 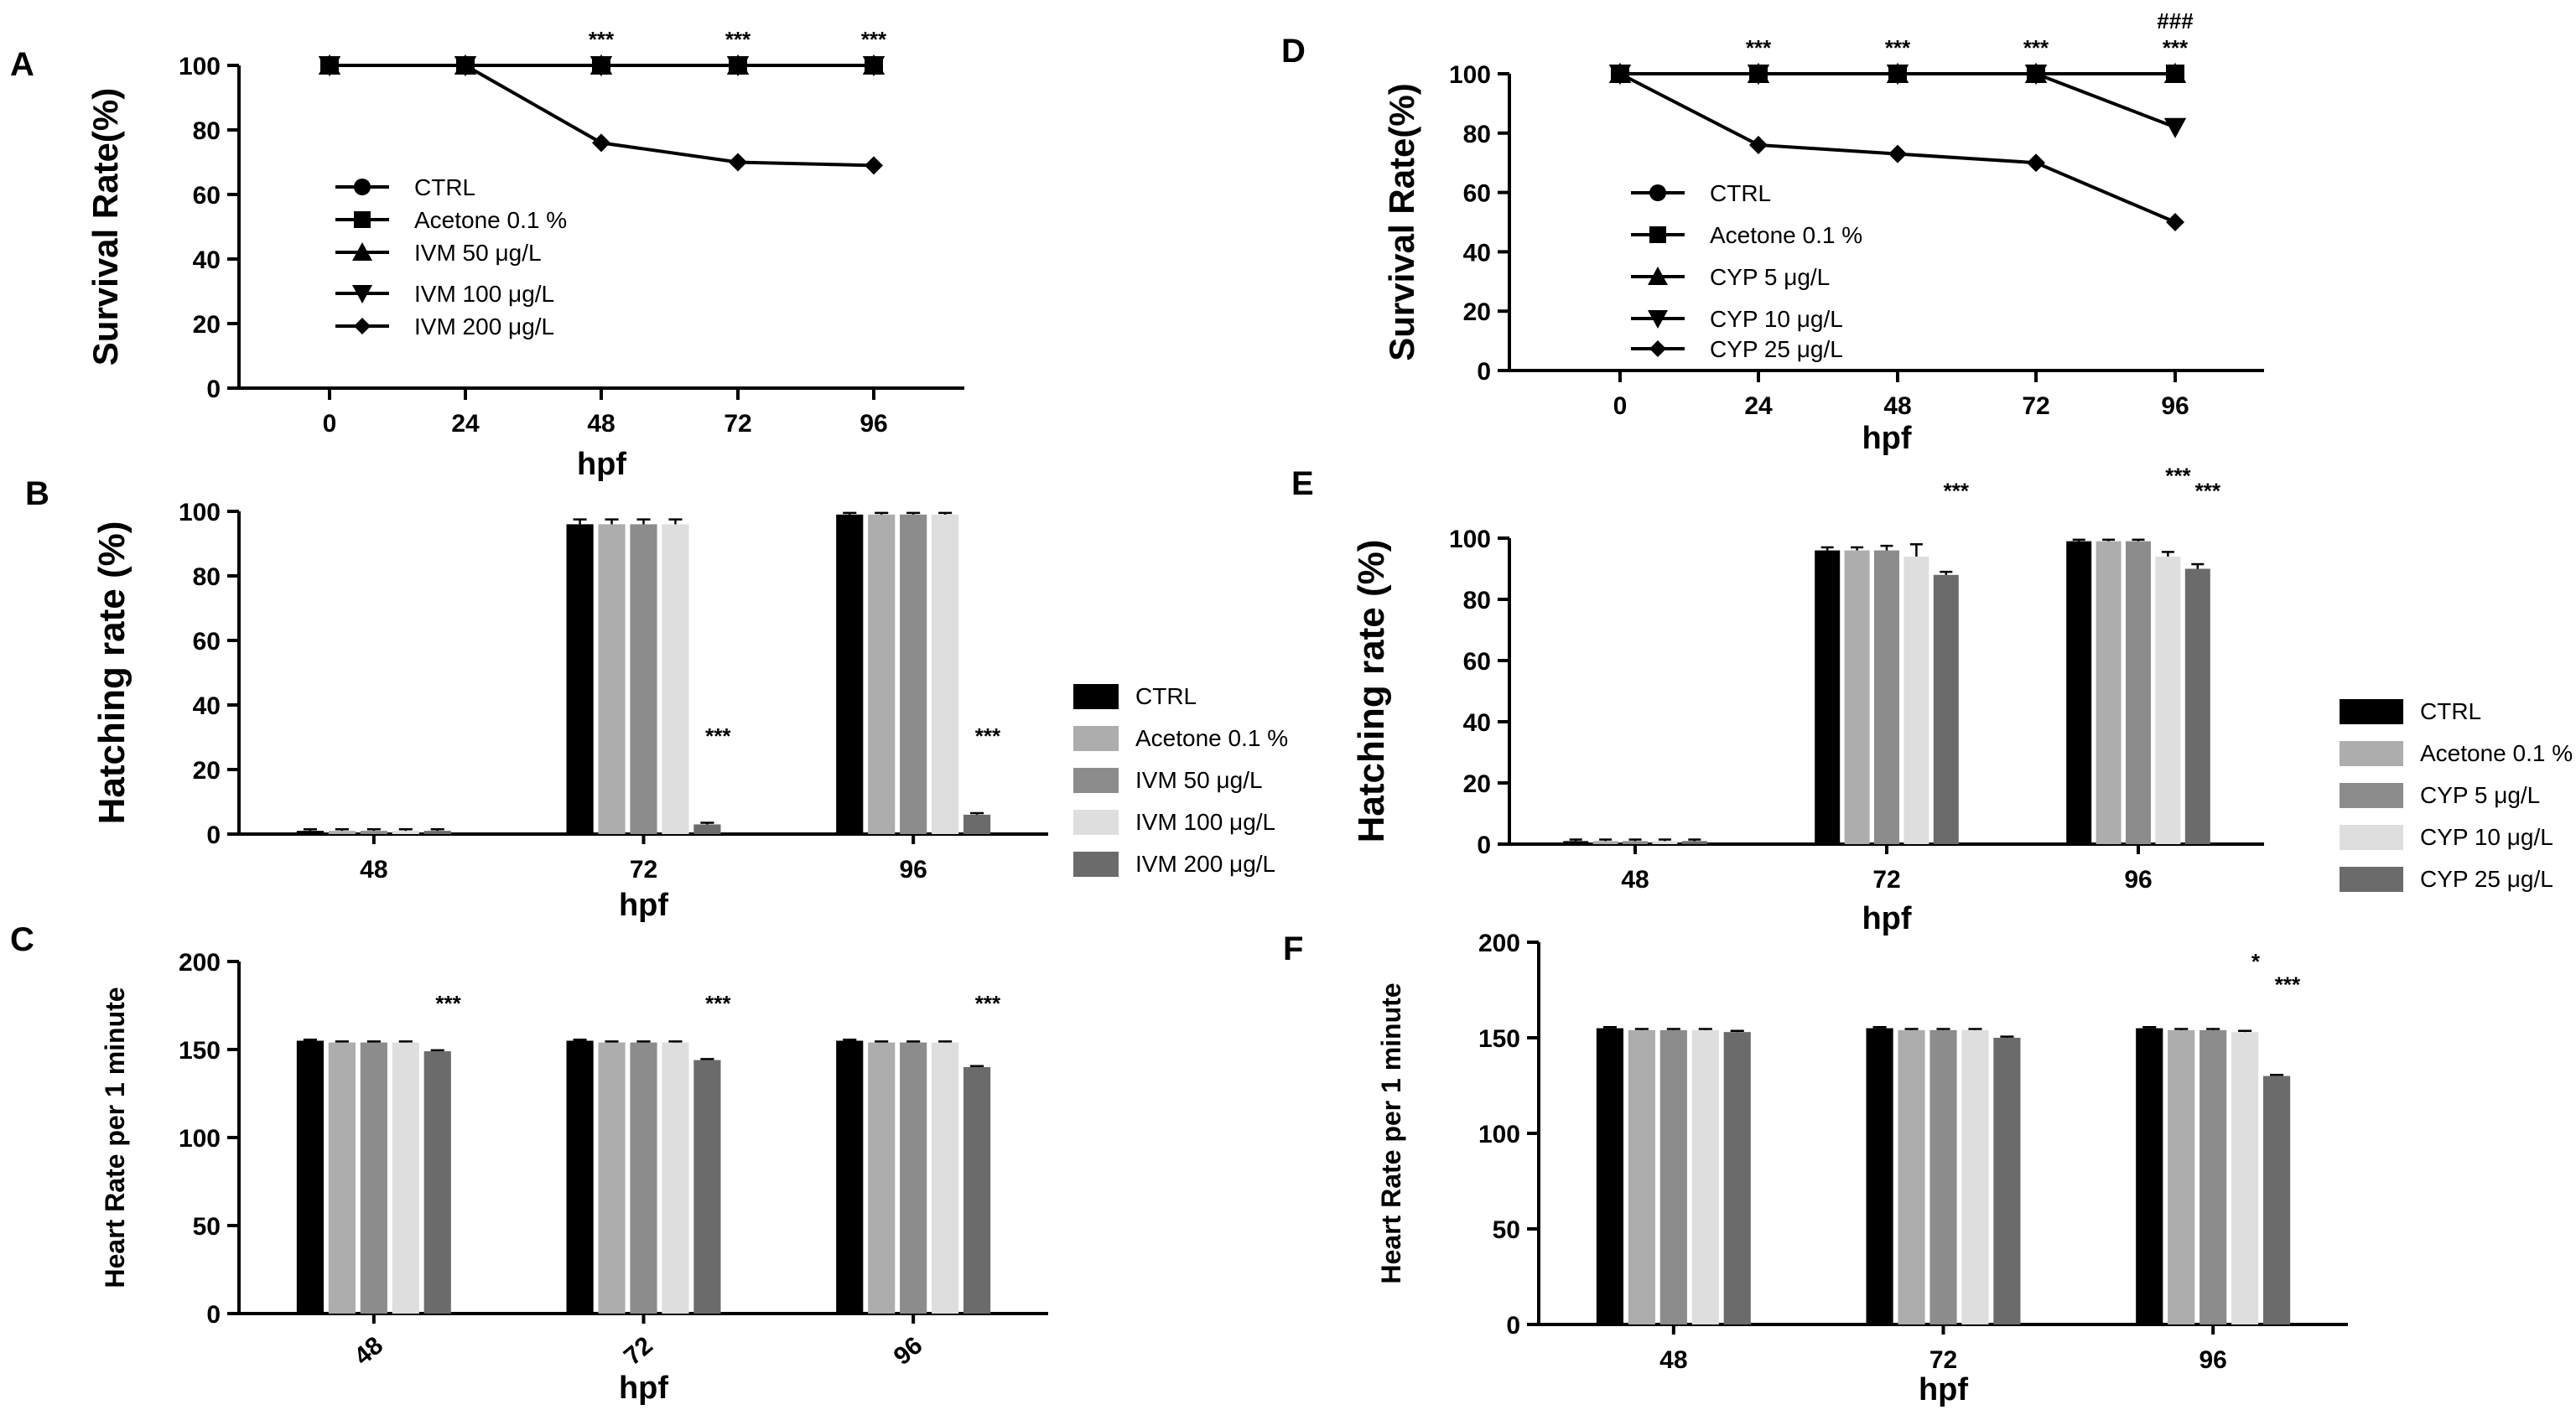 I want to click on panel-label: E, so click(x=1302, y=483).